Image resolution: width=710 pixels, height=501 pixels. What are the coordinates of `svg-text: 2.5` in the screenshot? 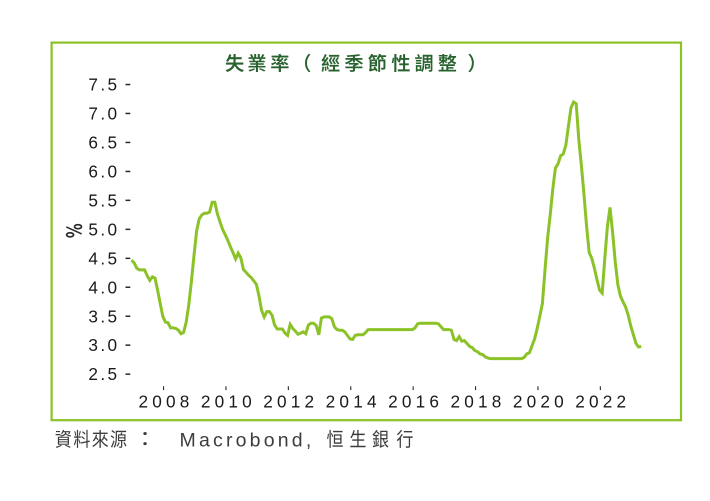 It's located at (103, 374).